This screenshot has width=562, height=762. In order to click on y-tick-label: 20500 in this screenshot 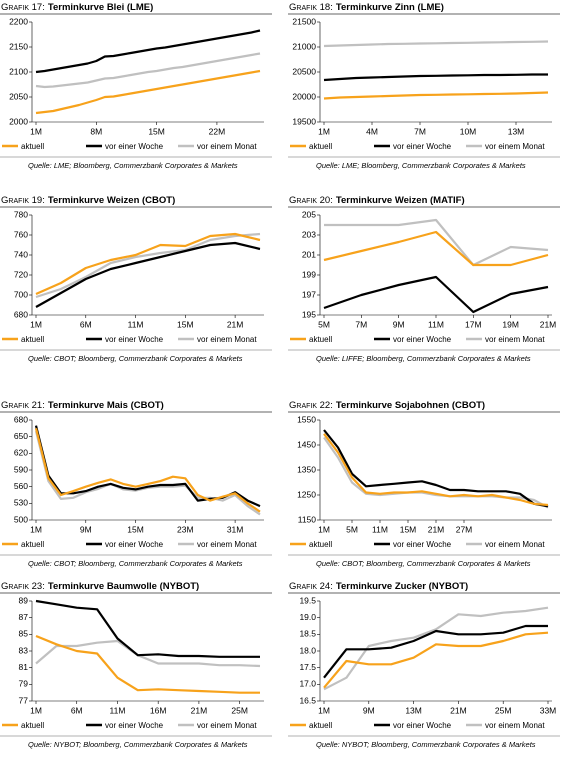, I will do `click(304, 71)`.